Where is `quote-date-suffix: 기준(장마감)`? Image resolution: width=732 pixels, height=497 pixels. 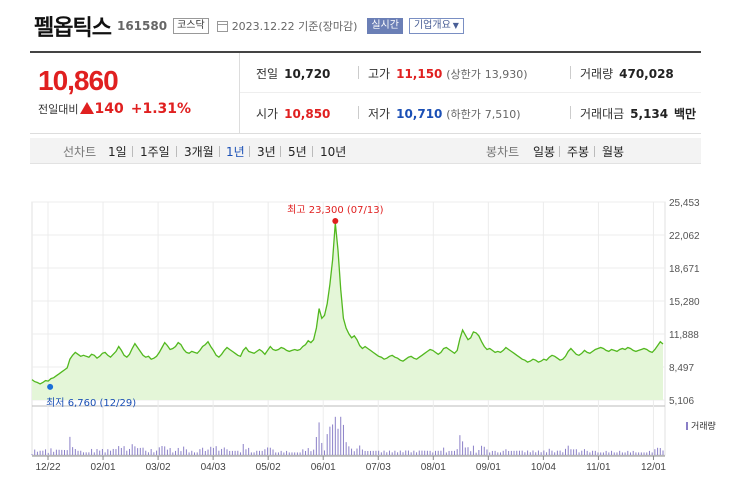
quote-date-suffix: 기준(장마감) is located at coordinates (328, 26).